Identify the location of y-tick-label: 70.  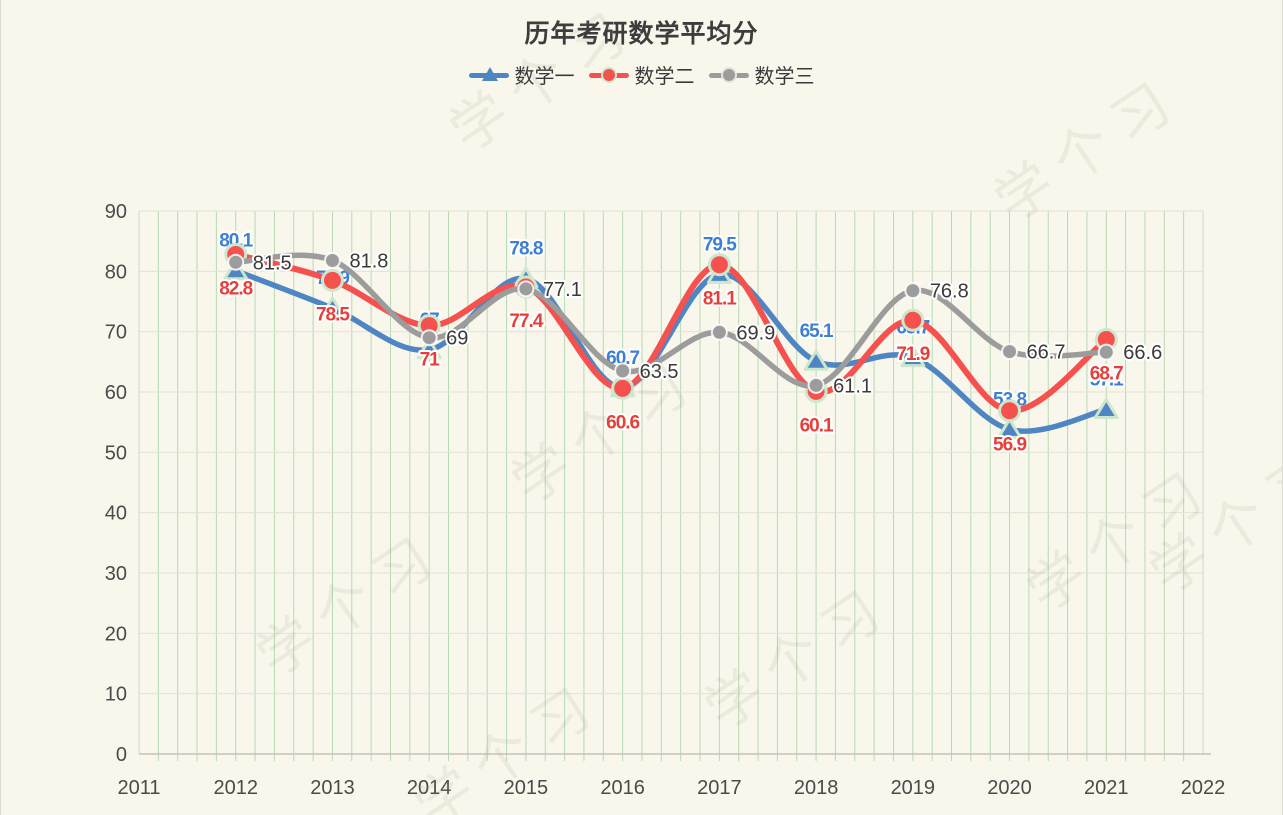
(116, 333).